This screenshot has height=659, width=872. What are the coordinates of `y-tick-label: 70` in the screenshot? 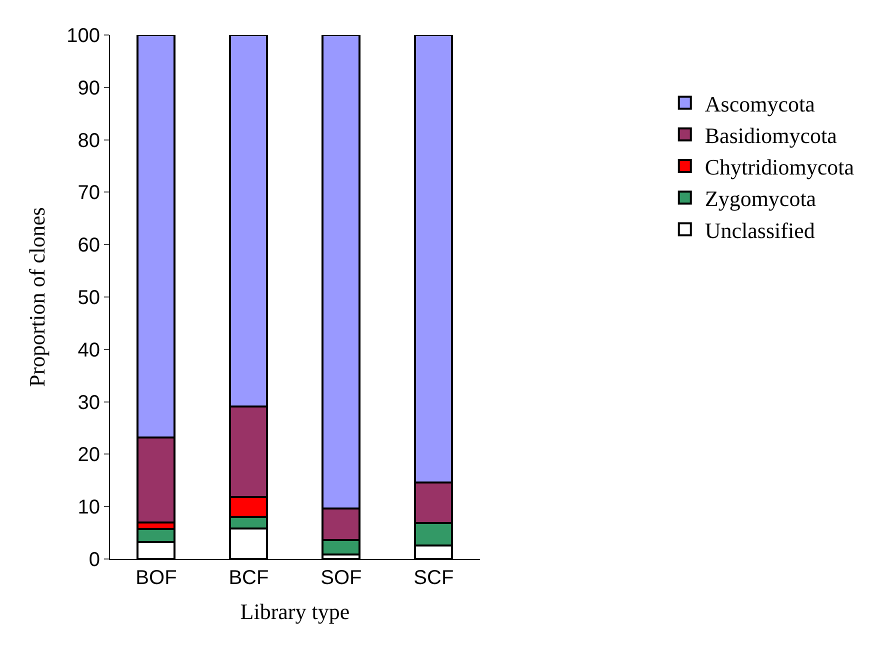 It's located at (89, 193).